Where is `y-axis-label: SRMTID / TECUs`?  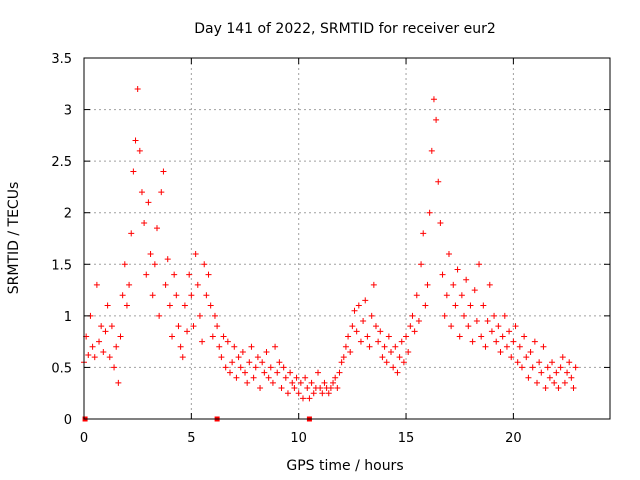 y-axis-label: SRMTID / TECUs is located at coordinates (14, 238).